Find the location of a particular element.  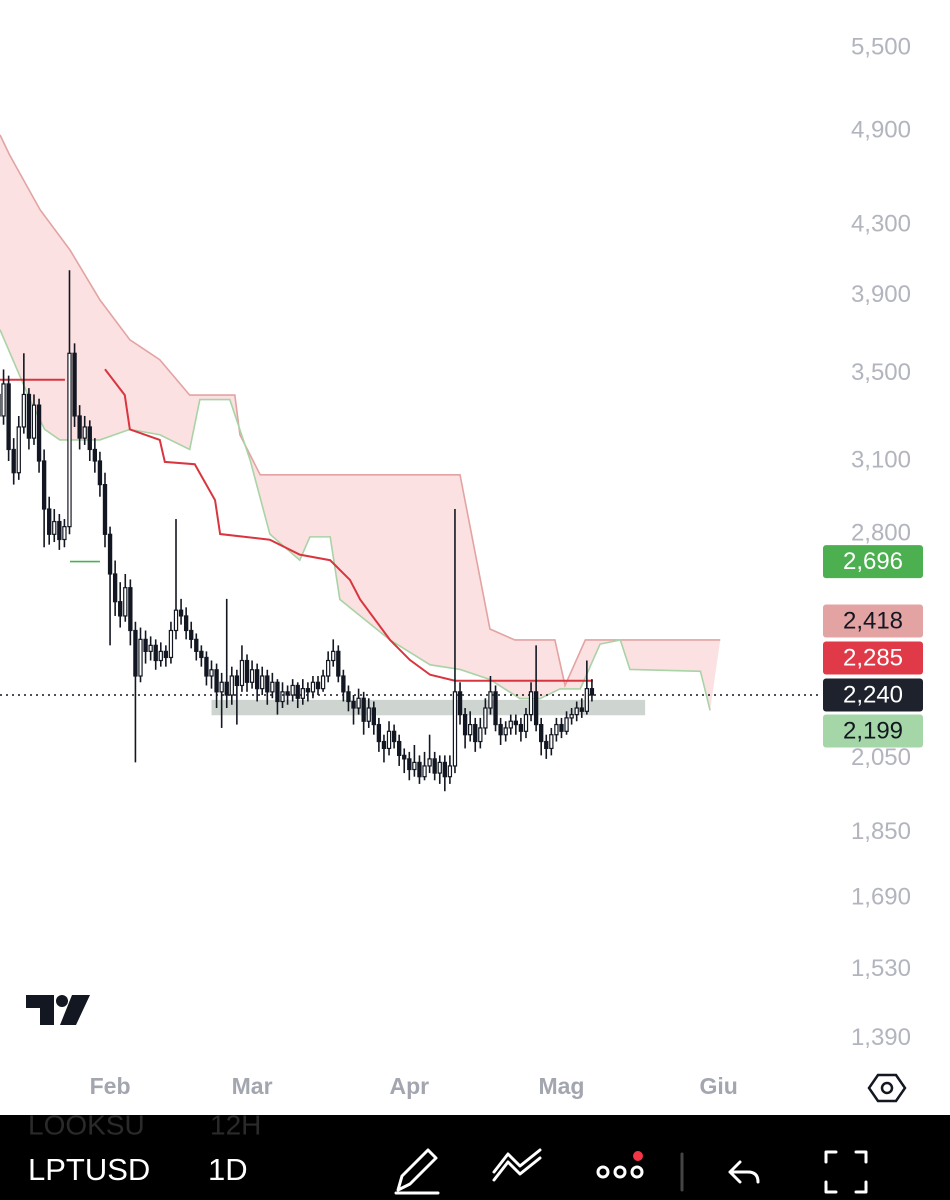

draw-tool-button is located at coordinates (417, 1171).